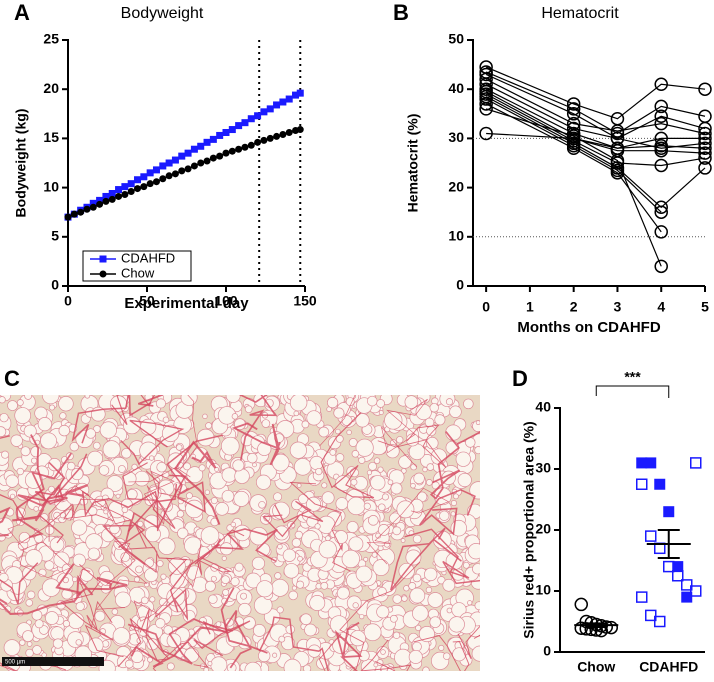  What do you see at coordinates (588, 327) in the screenshot?
I see `x-axis-label: Months on CDAHFD` at bounding box center [588, 327].